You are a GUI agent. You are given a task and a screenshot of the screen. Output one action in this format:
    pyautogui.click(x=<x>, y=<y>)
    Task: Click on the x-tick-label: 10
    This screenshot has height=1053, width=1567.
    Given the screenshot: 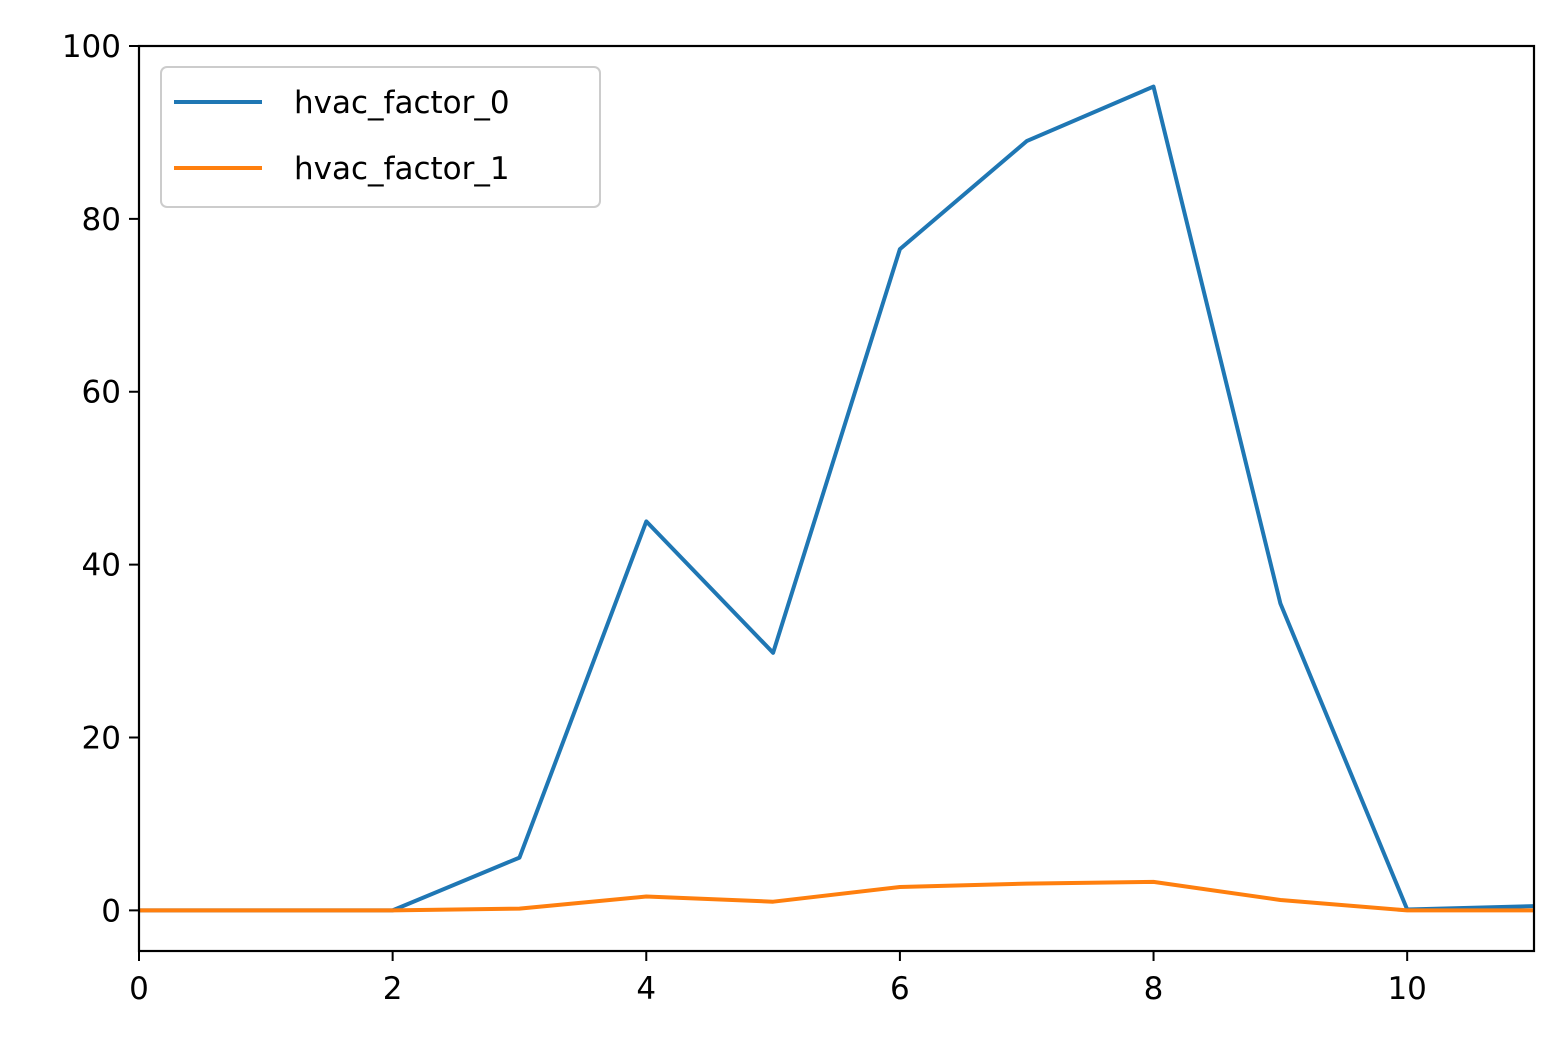 What is the action you would take?
    pyautogui.click(x=1406, y=989)
    